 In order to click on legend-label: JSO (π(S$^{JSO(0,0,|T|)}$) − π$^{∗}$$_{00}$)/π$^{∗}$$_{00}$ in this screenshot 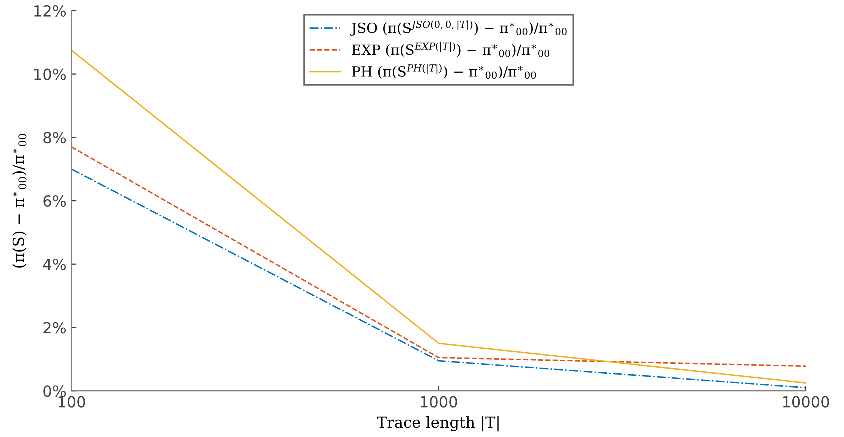, I will do `click(458, 28)`.